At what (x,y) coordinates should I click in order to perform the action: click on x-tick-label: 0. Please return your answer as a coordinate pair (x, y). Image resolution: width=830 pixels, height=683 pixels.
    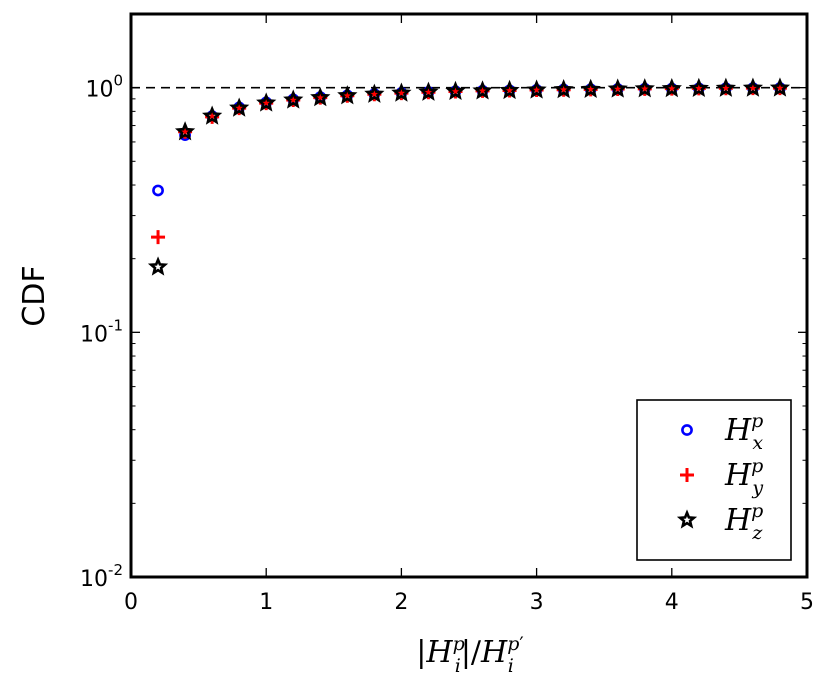
    Looking at the image, I should click on (131, 602).